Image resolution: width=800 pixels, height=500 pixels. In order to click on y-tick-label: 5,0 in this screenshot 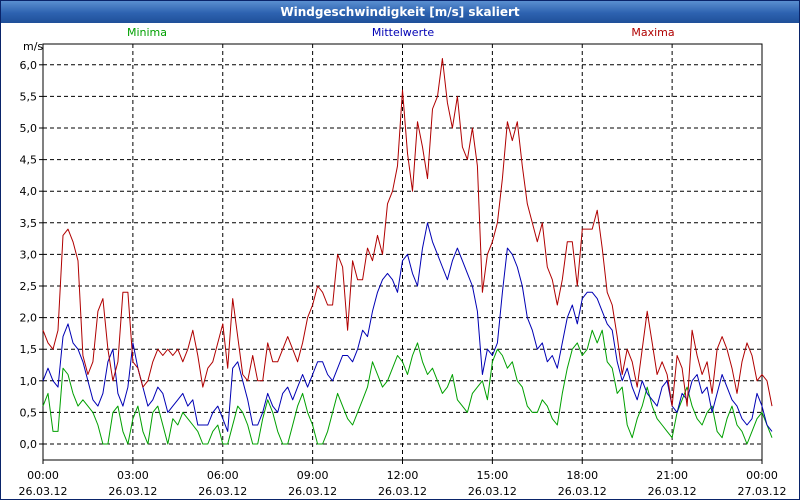, I will do `click(29, 128)`.